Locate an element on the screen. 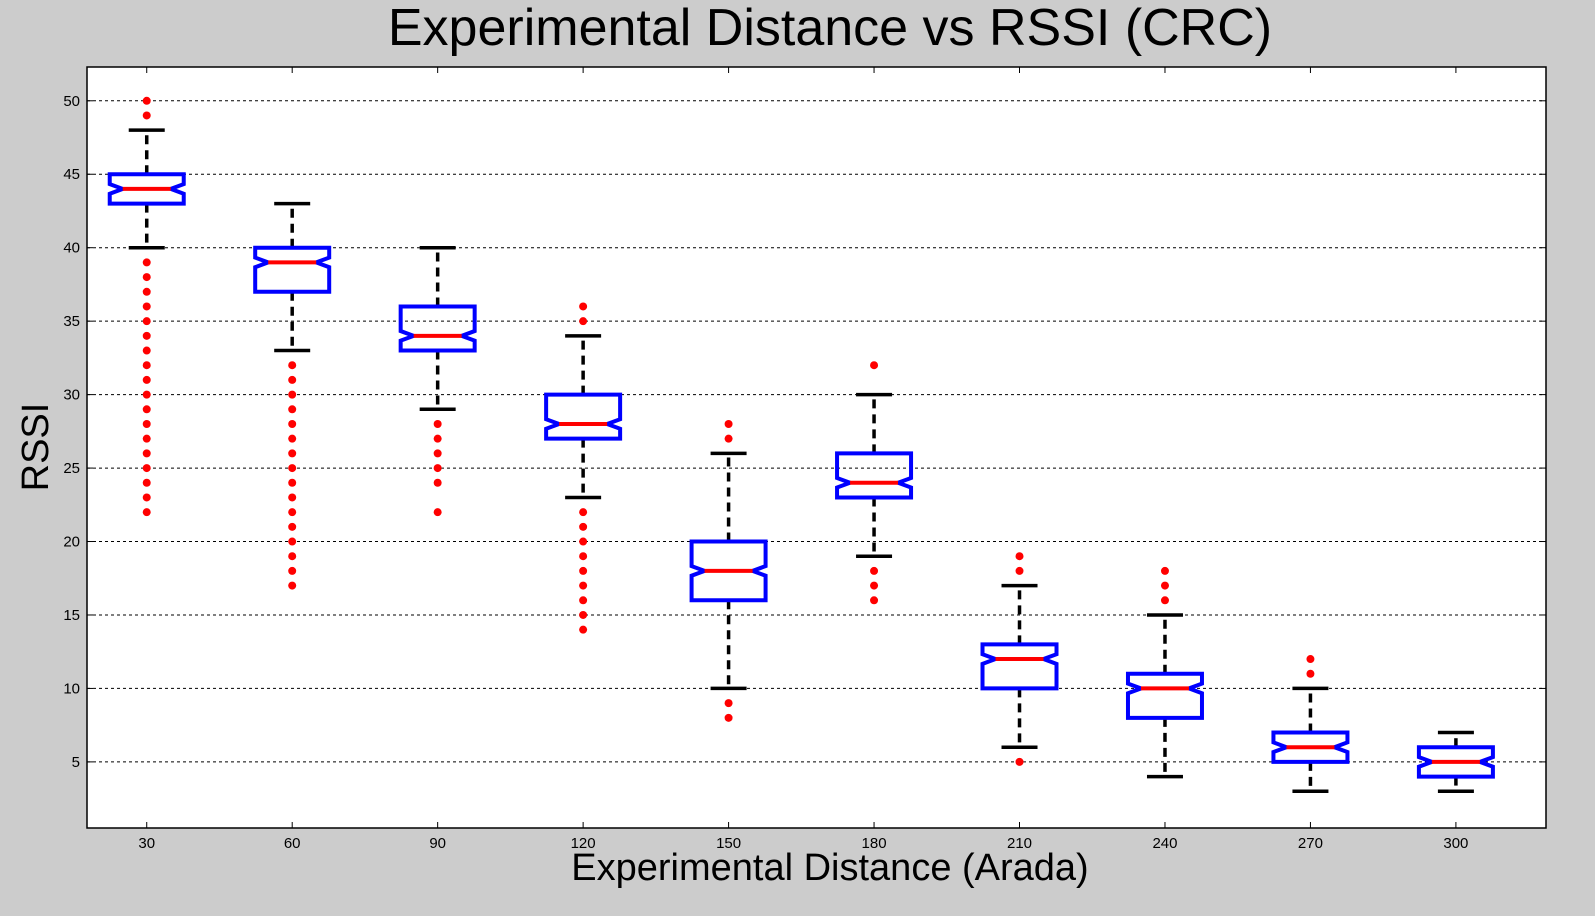 Image resolution: width=1595 pixels, height=916 pixels. x-tick-label: 210 is located at coordinates (1019, 843).